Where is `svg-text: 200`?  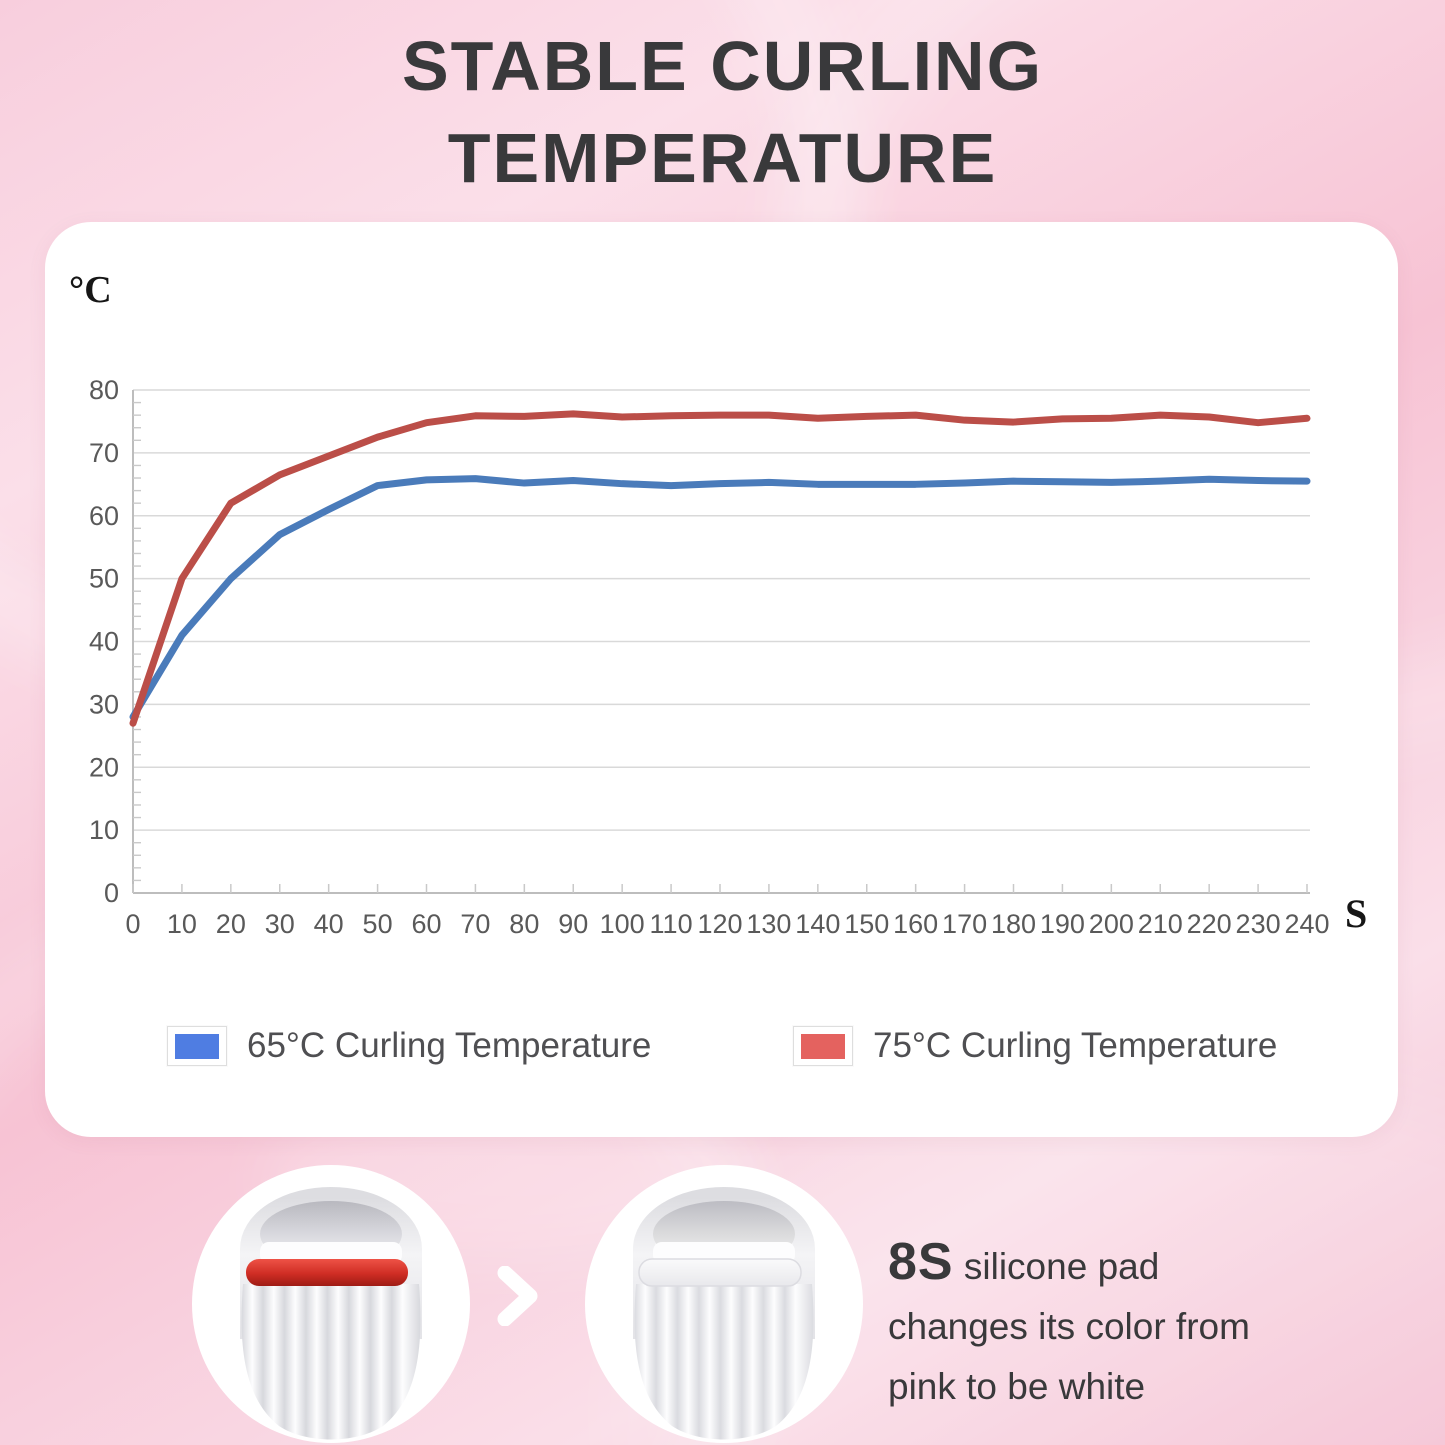 svg-text: 200 is located at coordinates (1111, 924).